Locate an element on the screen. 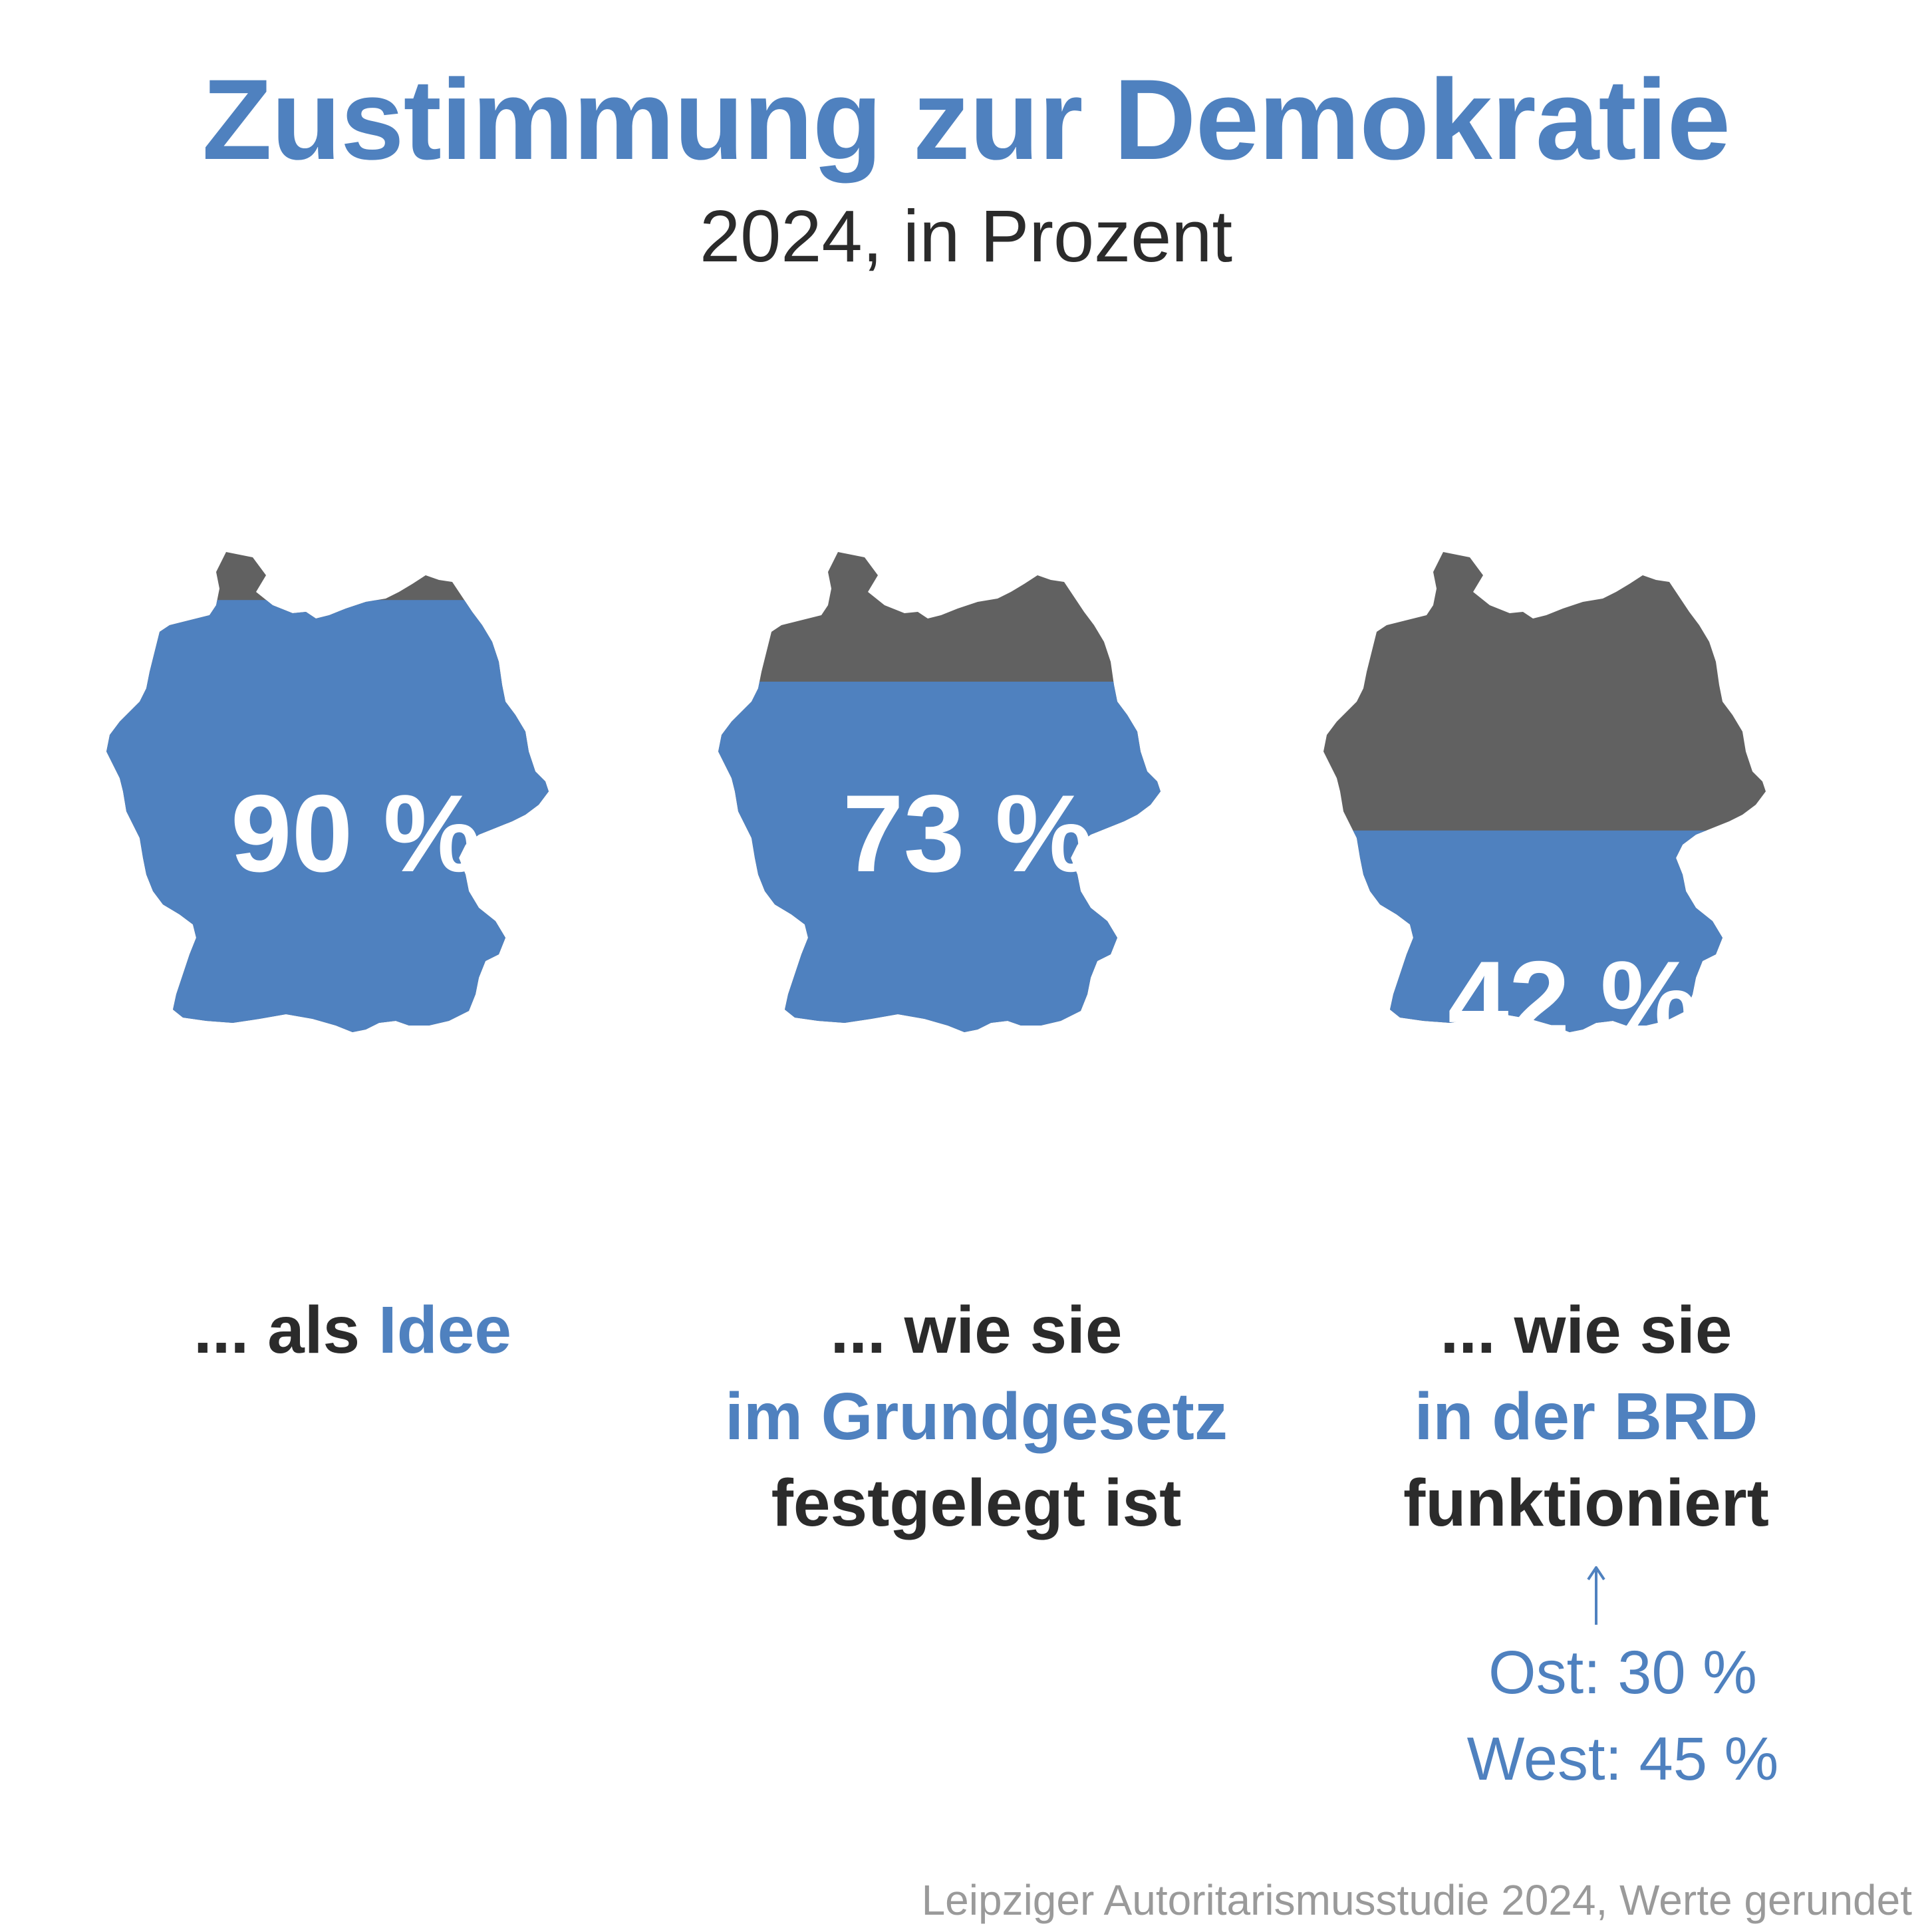 The height and width of the screenshot is (1932, 1932). caption-text: festgelegt ist is located at coordinates (977, 1503).